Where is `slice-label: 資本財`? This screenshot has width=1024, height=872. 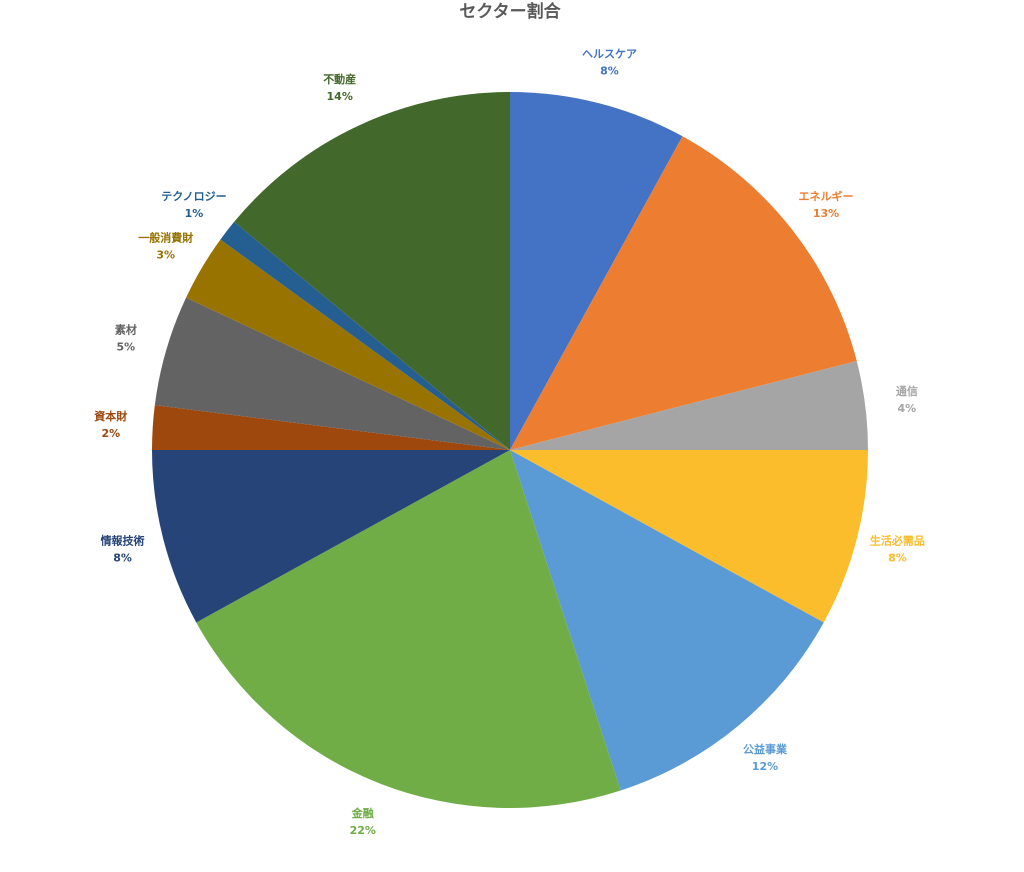
slice-label: 資本財 is located at coordinates (110, 416).